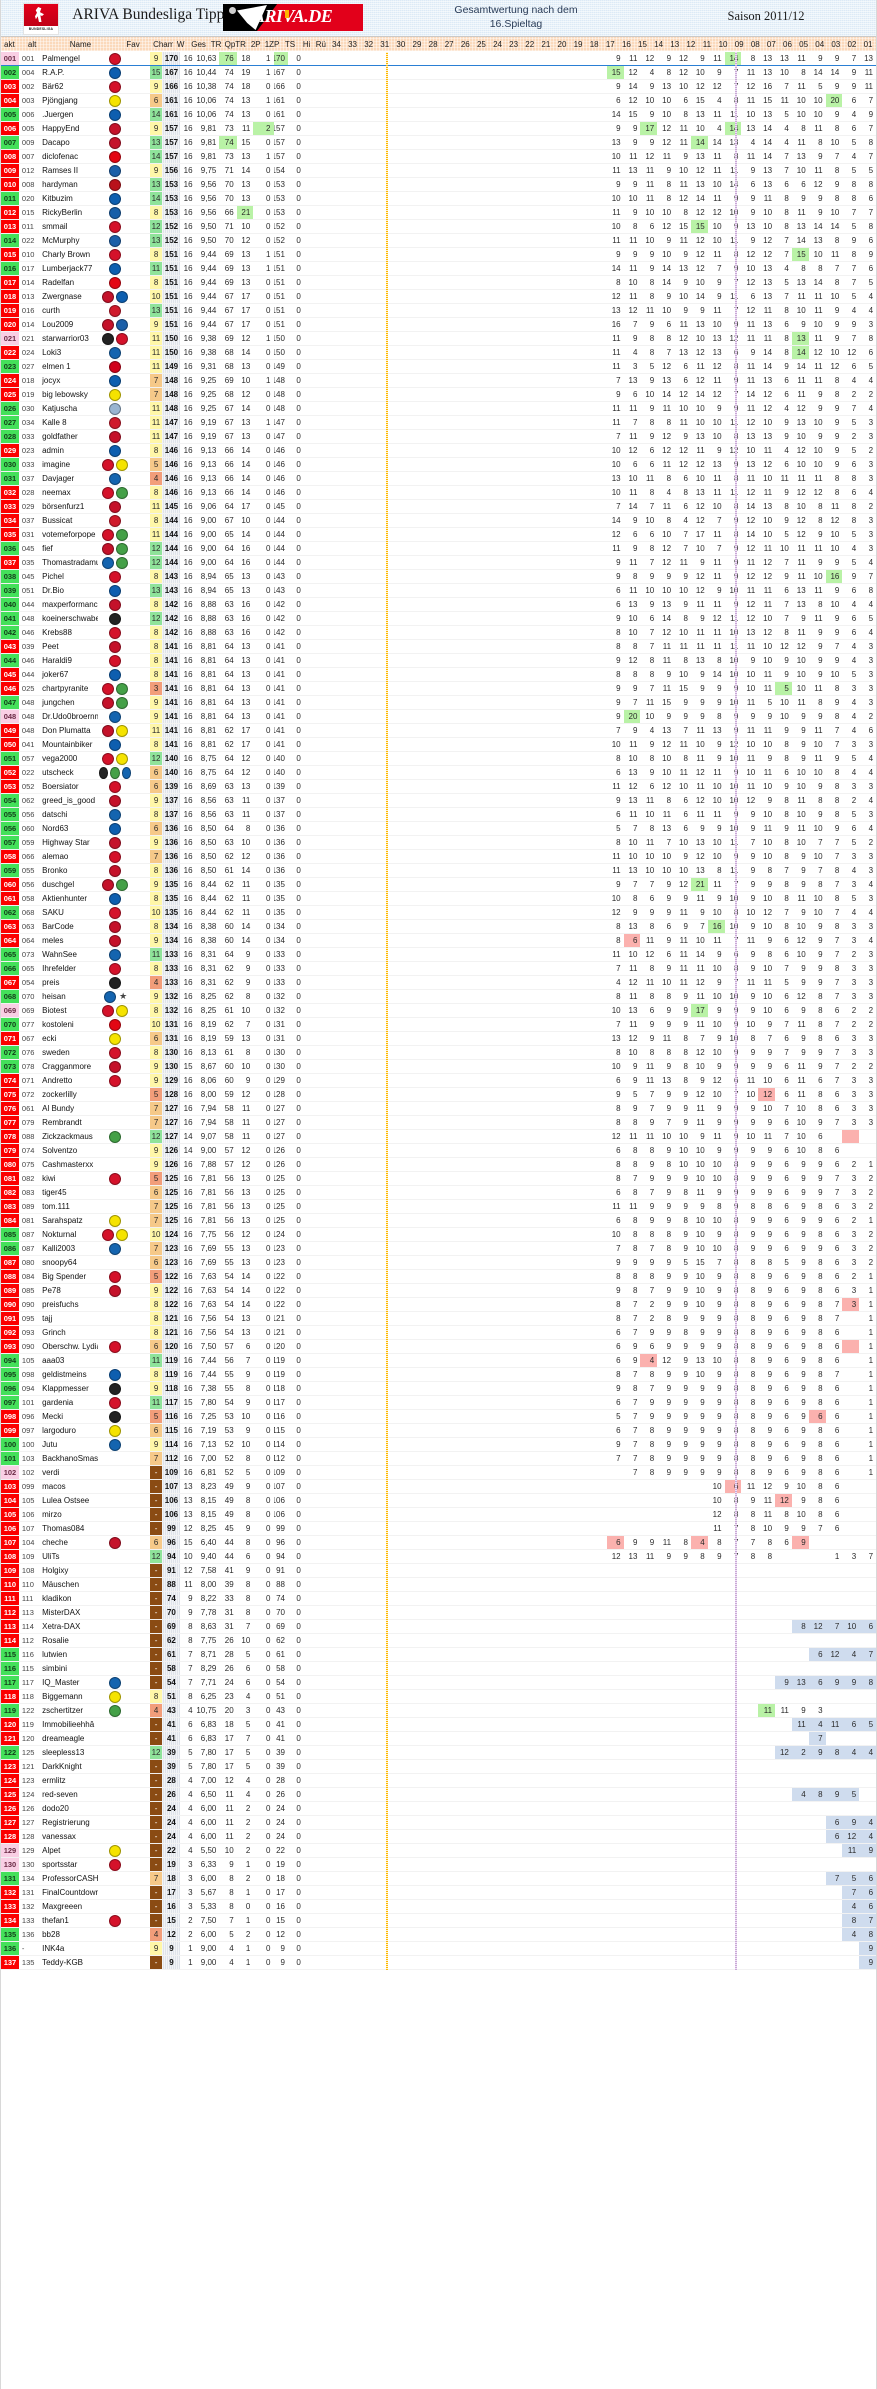 The image size is (877, 2389). What do you see at coordinates (10, 282) in the screenshot?
I see `rank-current-badge: 017` at bounding box center [10, 282].